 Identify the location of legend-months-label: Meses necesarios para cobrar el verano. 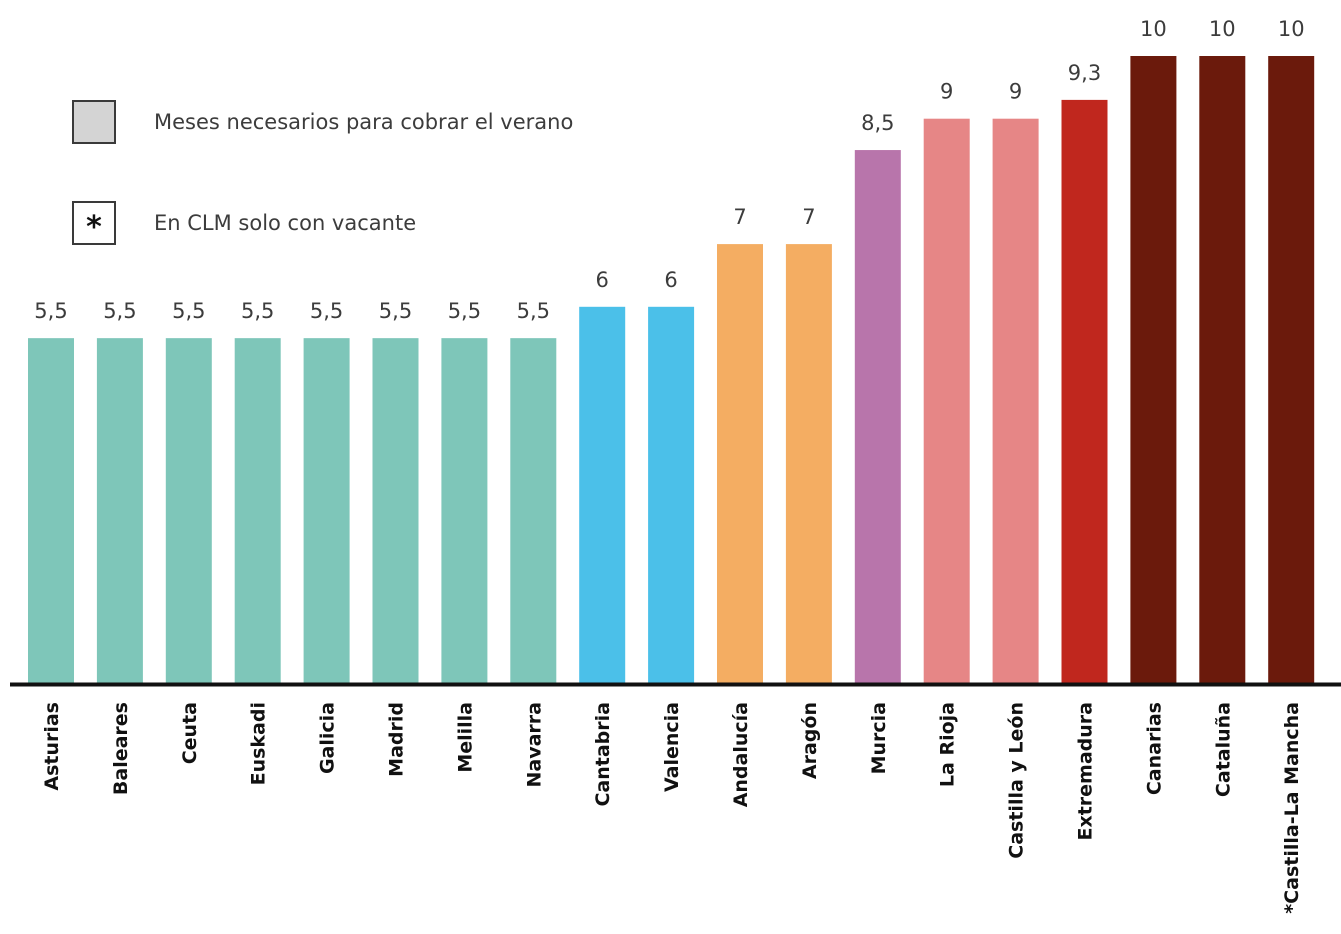
(364, 122).